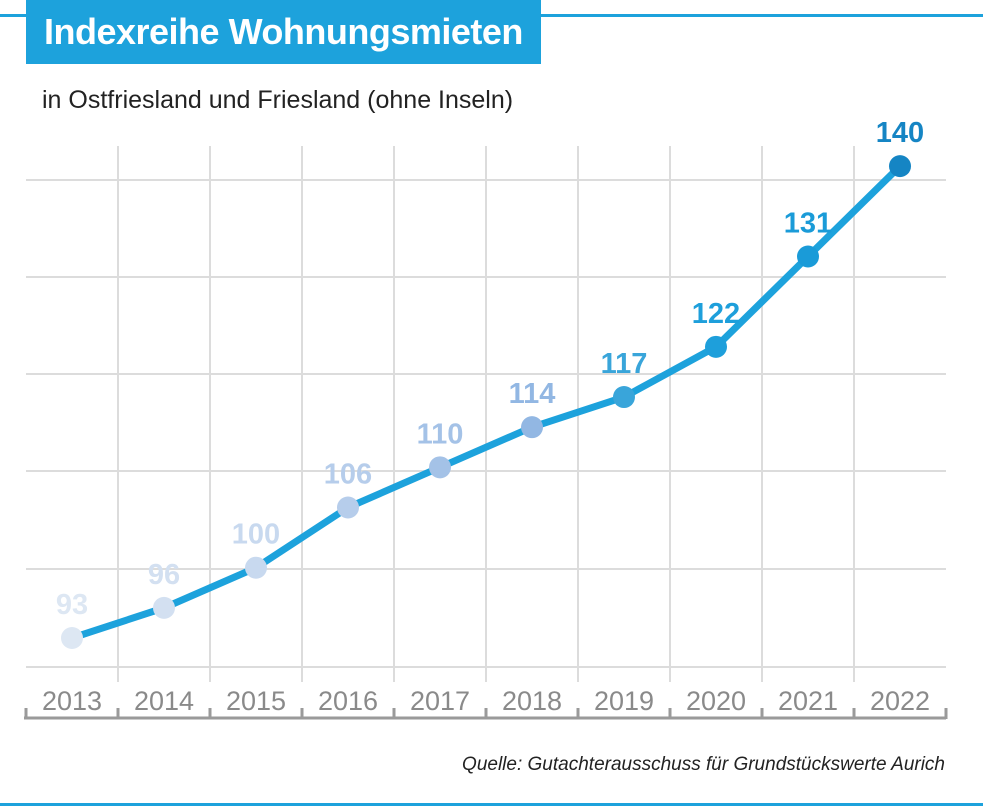 The height and width of the screenshot is (811, 983). What do you see at coordinates (164, 701) in the screenshot?
I see `x-tick-label: 2014` at bounding box center [164, 701].